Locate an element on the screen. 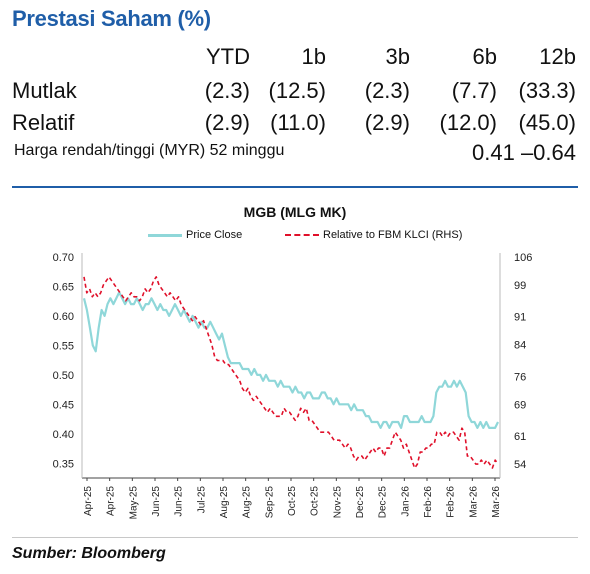  performance-header-row: YTD 1b 3b 6b 12b is located at coordinates (295, 59).